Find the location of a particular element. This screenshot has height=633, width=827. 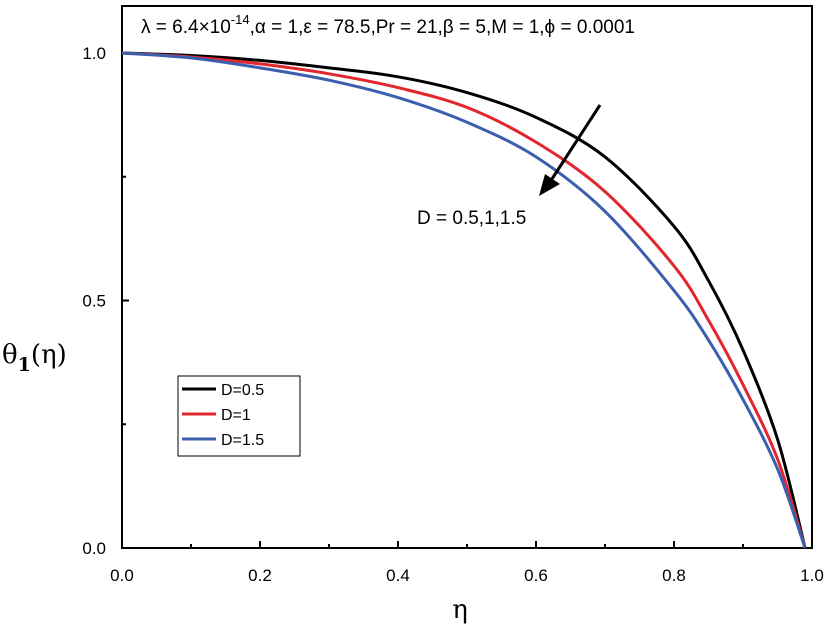

y-axis-title-subscript: 1 is located at coordinates (24, 365).